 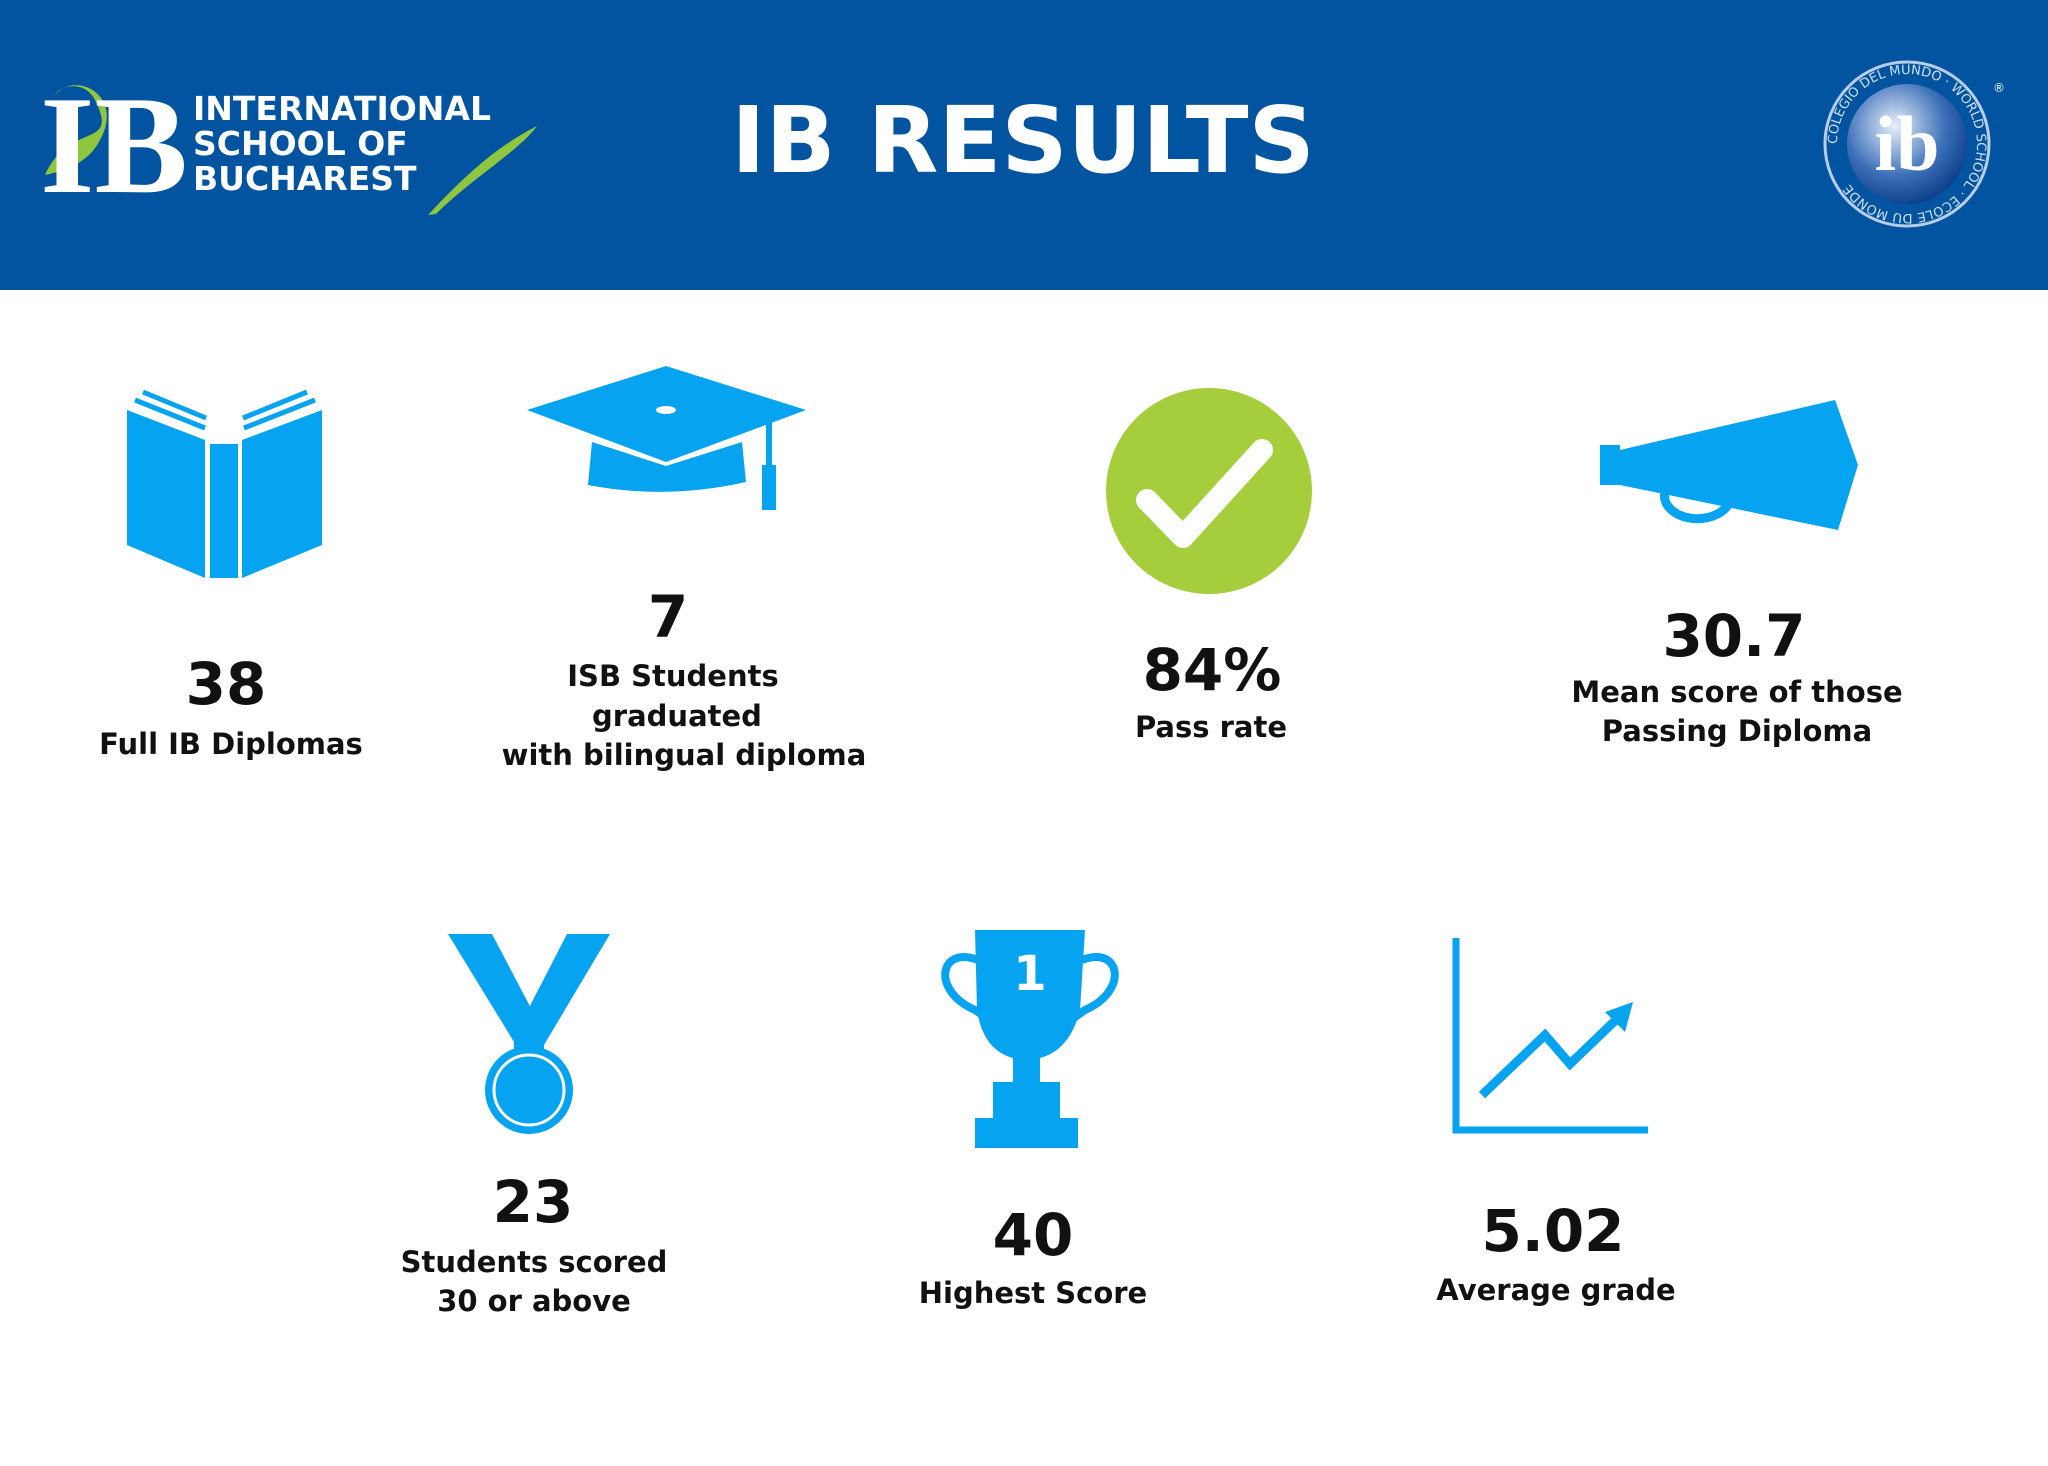 I want to click on stat-label: Highest Score, so click(x=1033, y=1293).